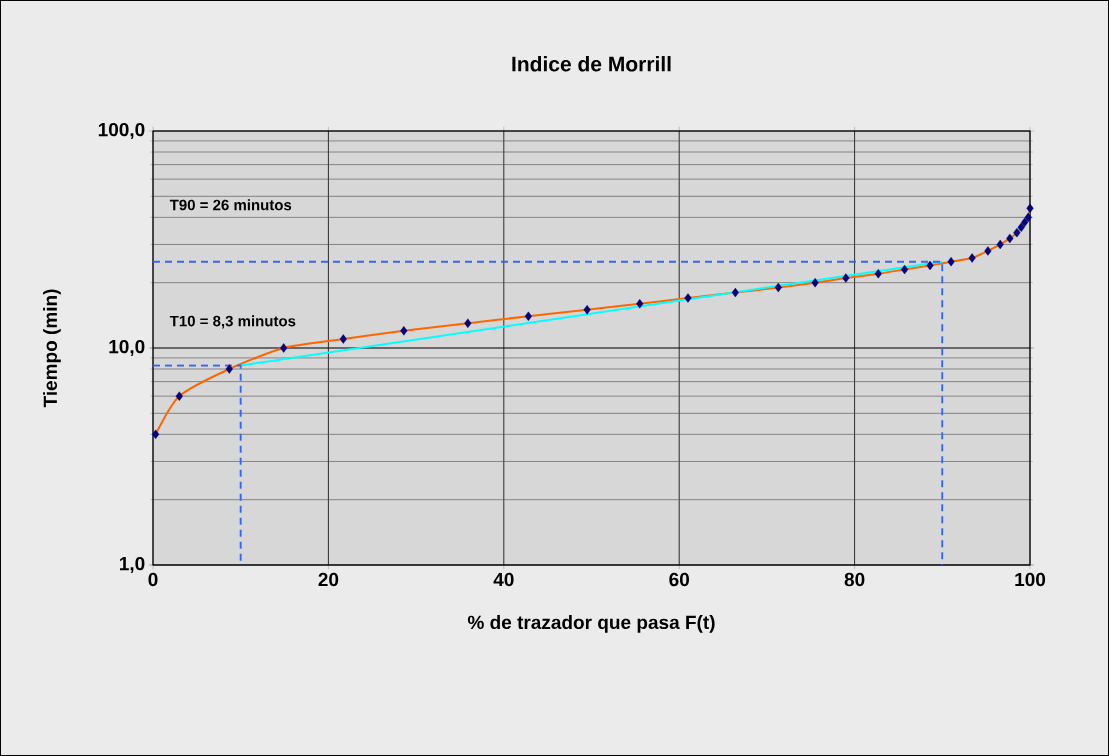 This screenshot has height=756, width=1109. Describe the element at coordinates (854, 579) in the screenshot. I see `x-tick-label: 80` at that location.